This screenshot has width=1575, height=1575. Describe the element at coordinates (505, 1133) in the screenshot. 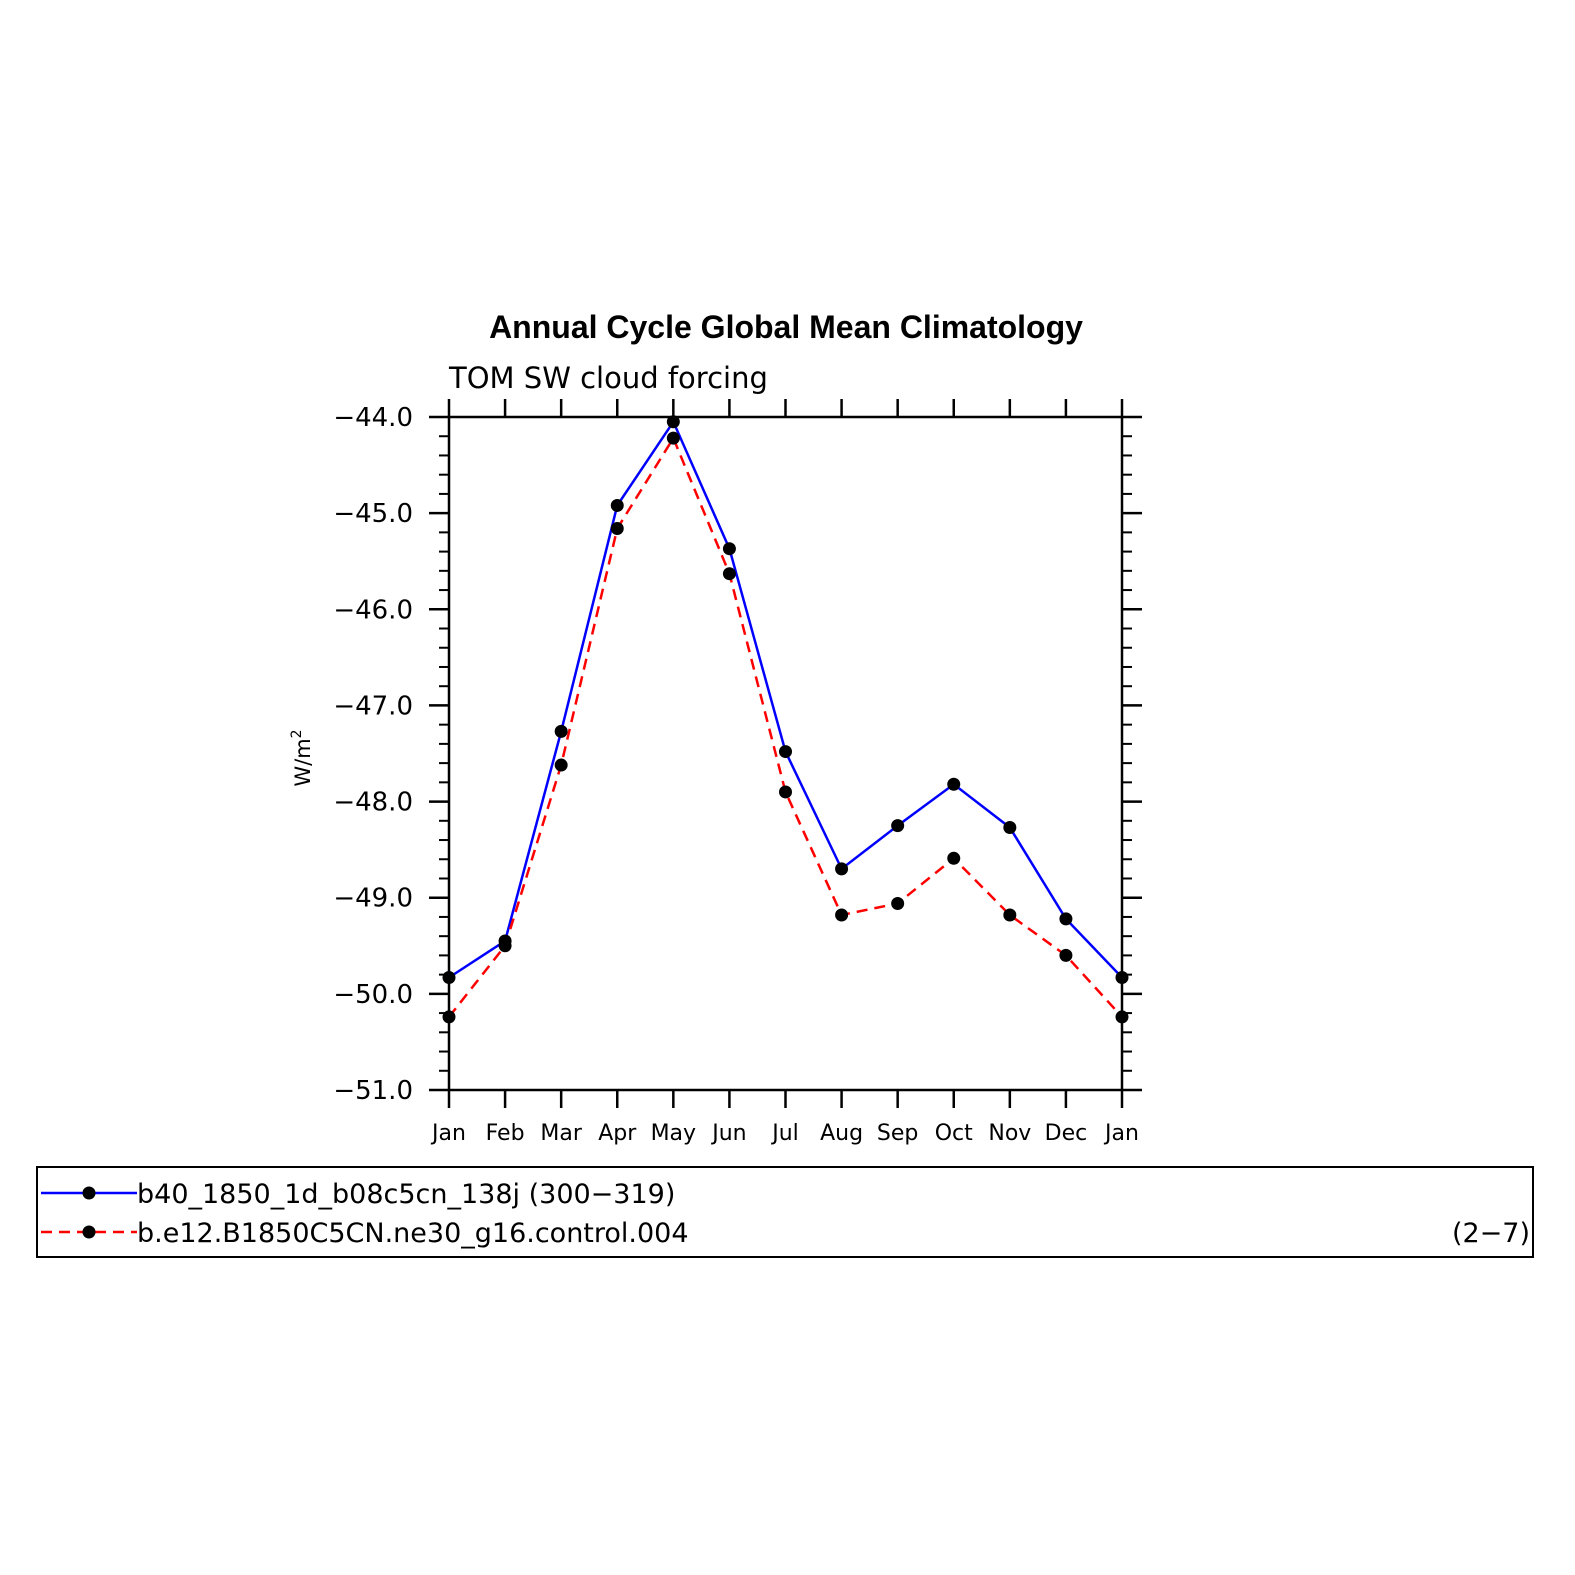

I see `x-tick-label: Feb` at that location.